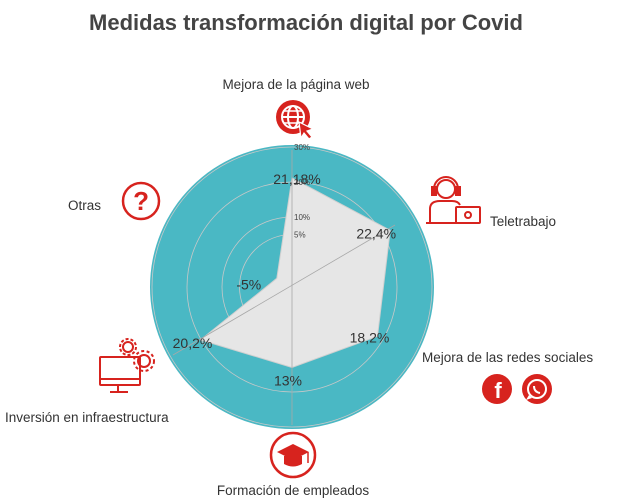 The width and height of the screenshot is (633, 504). Describe the element at coordinates (302, 182) in the screenshot. I see `tick-label: 20%` at that location.